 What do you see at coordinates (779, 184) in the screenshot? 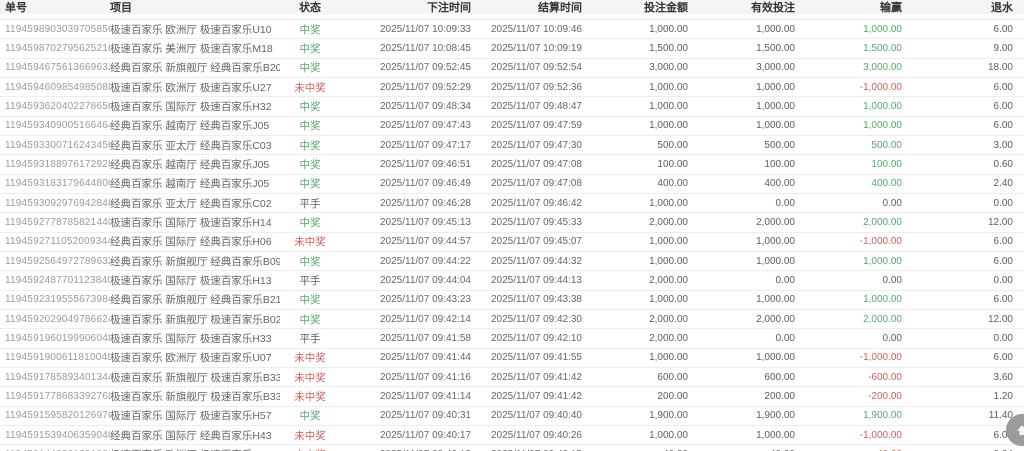
I see `cell-valid-bet: 400.00` at bounding box center [779, 184].